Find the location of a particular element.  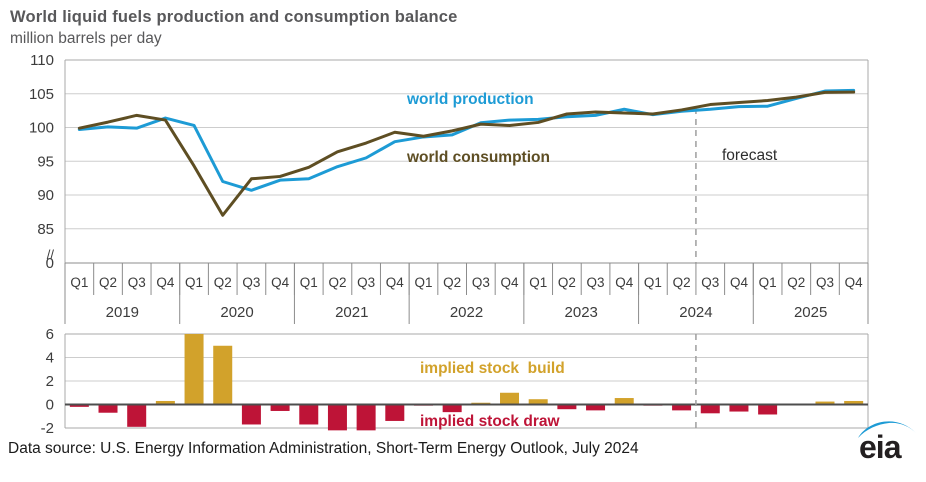

year-label: 2025 is located at coordinates (810, 312).